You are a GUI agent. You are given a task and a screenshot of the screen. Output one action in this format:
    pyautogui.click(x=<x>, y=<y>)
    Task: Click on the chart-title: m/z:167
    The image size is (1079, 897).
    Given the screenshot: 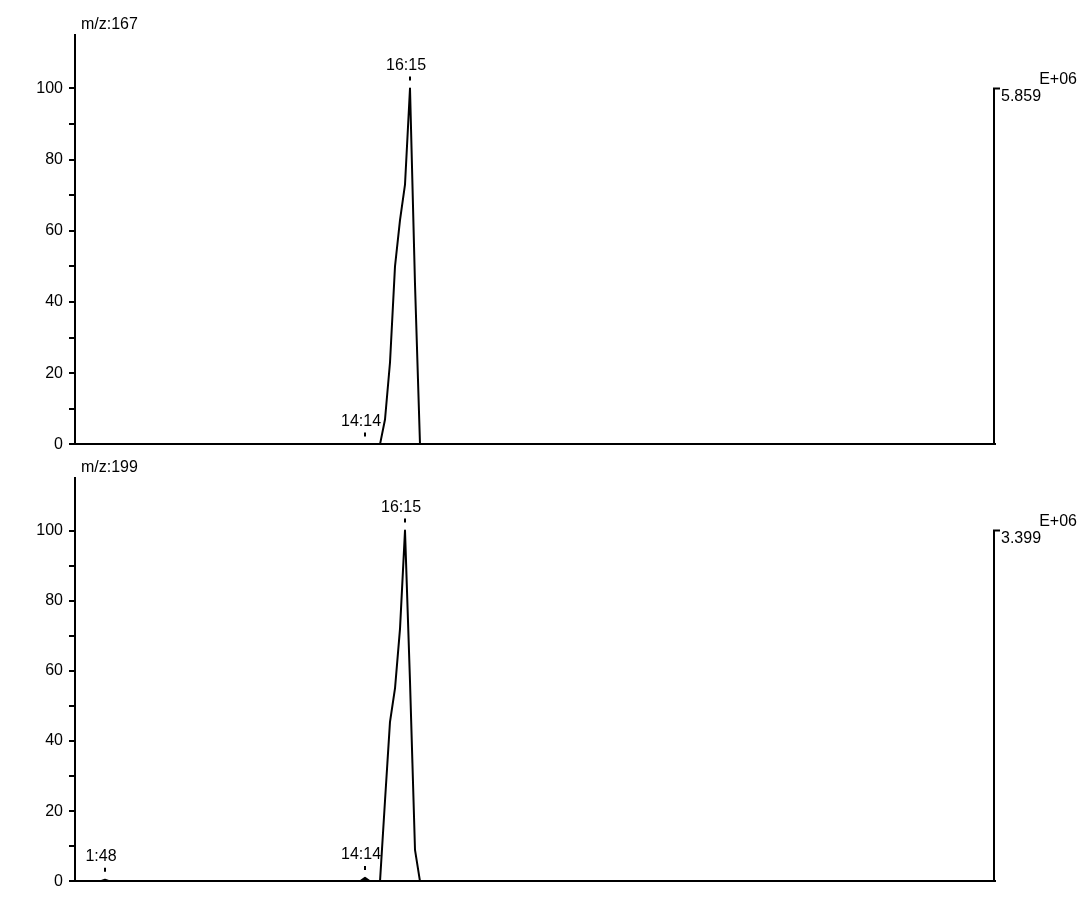 What is the action you would take?
    pyautogui.click(x=110, y=24)
    